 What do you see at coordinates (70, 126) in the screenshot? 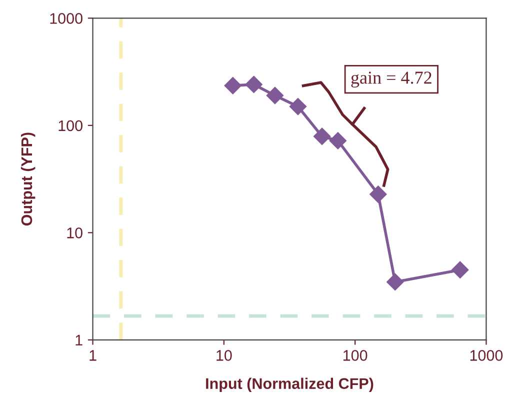
I see `y-tick-label: 100` at bounding box center [70, 126].